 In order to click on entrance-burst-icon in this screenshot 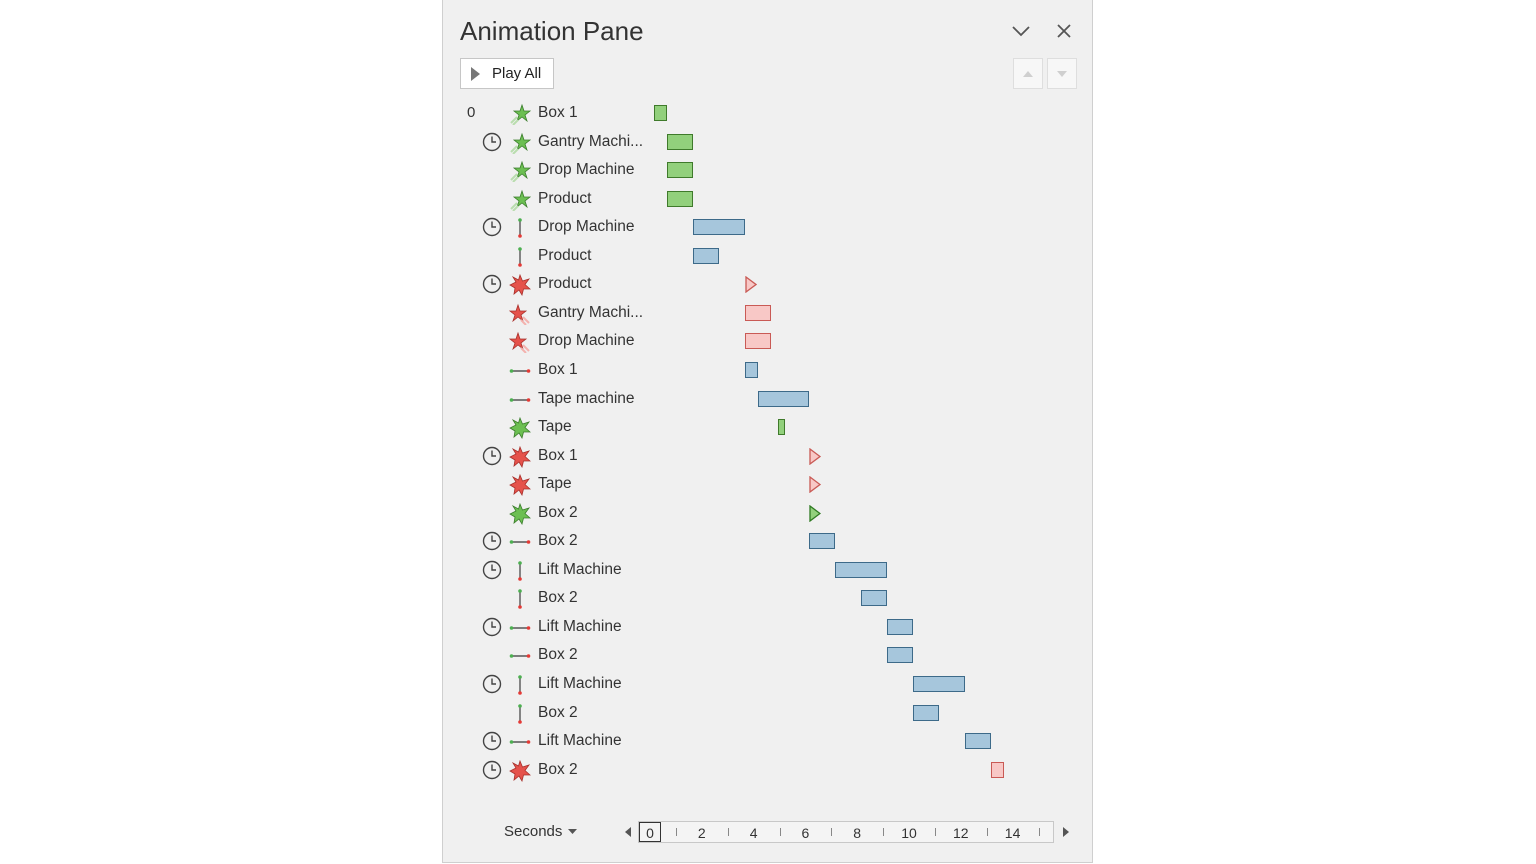, I will do `click(520, 513)`.